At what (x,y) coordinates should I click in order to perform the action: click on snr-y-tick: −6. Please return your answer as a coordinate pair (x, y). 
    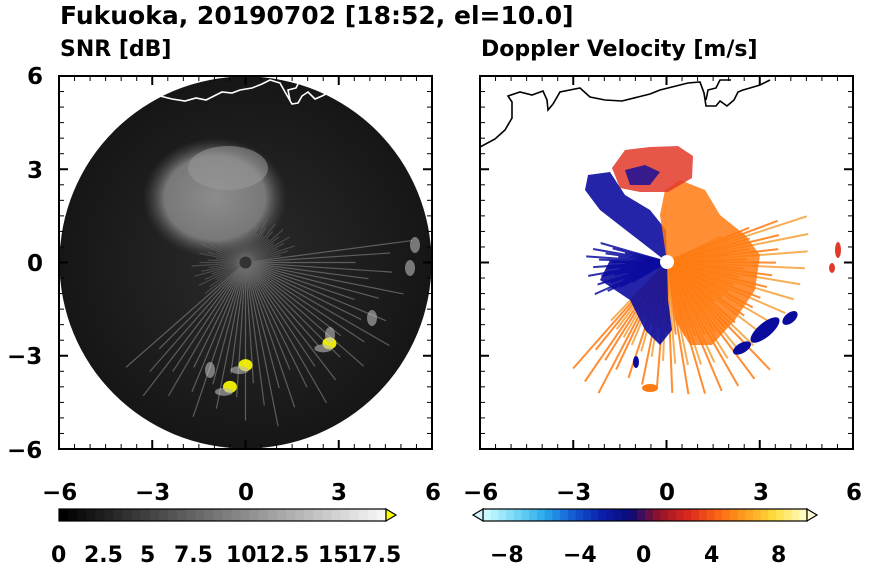
    Looking at the image, I should click on (24, 451).